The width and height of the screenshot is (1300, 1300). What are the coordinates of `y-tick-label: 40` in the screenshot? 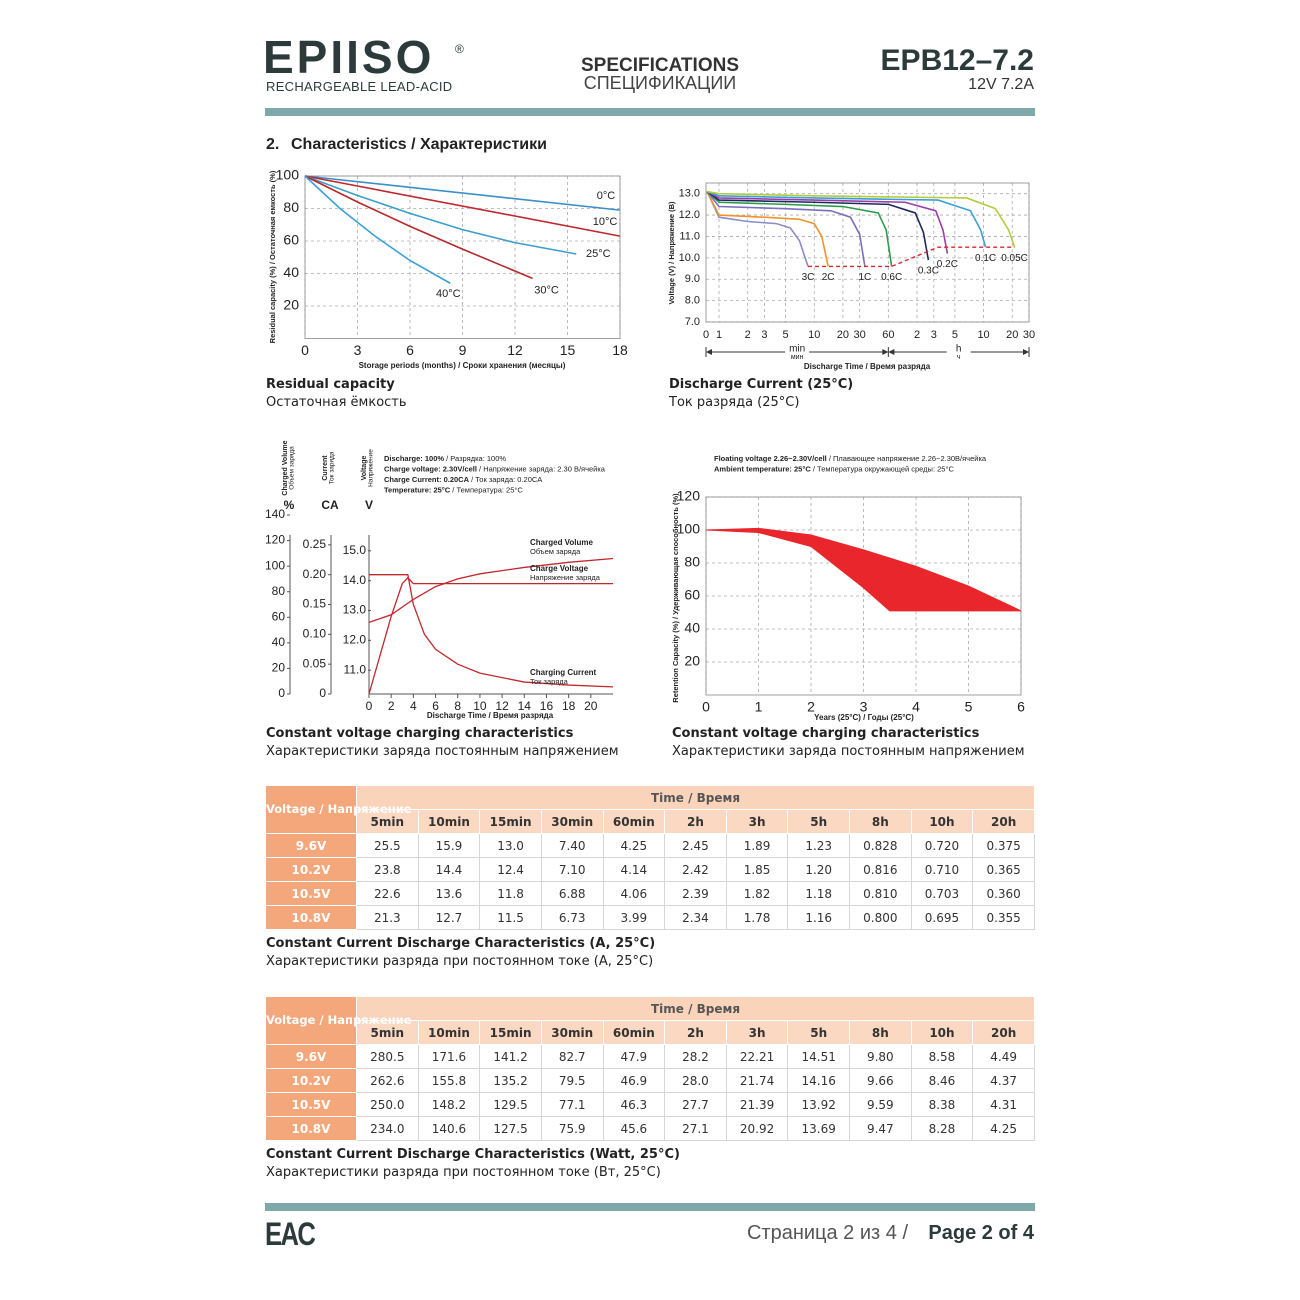 It's located at (291, 272).